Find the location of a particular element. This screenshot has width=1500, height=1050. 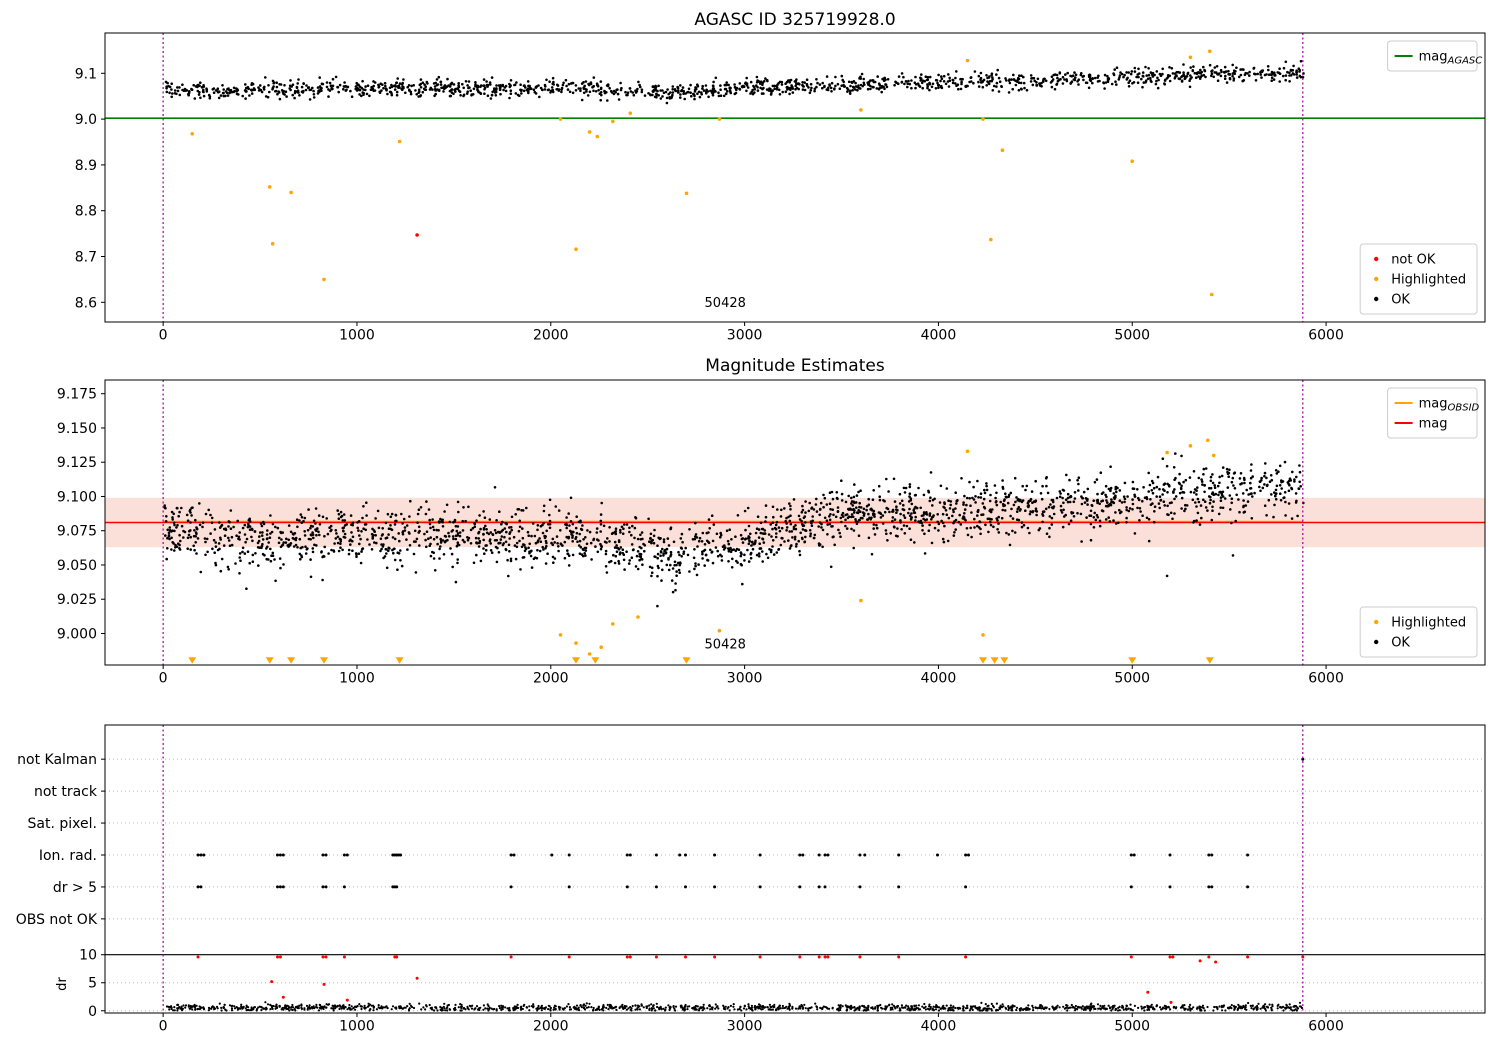

y-tick-label: dr > 5 is located at coordinates (75, 888).